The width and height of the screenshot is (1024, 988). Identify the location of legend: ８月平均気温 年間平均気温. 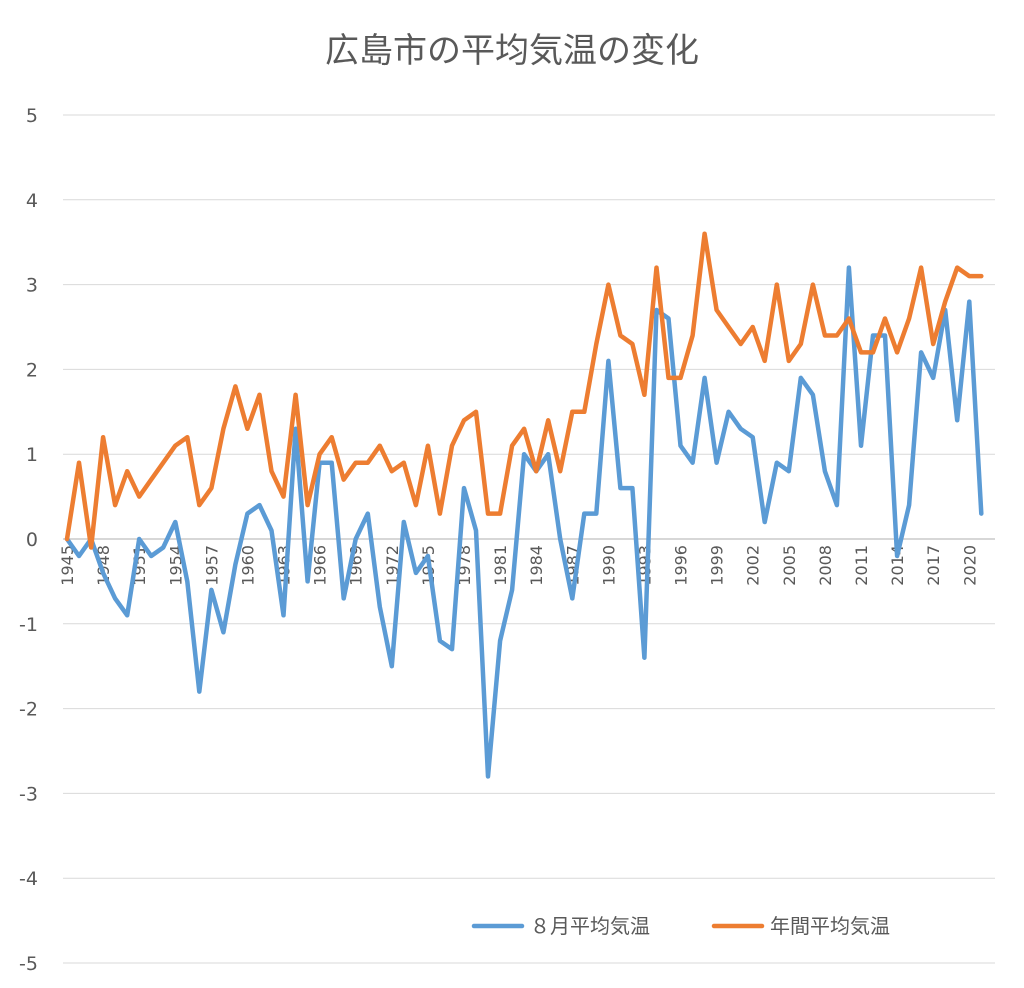
(680, 926).